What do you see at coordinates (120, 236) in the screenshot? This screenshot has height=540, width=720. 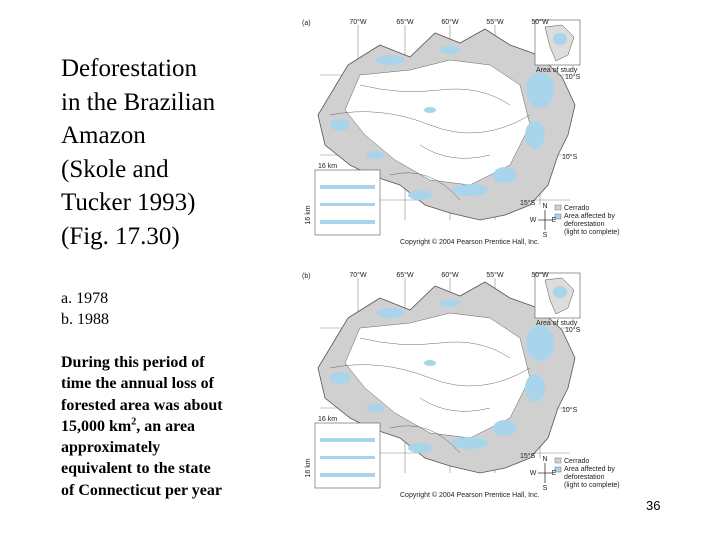 I see `title-line: (Fig. 17.30)` at bounding box center [120, 236].